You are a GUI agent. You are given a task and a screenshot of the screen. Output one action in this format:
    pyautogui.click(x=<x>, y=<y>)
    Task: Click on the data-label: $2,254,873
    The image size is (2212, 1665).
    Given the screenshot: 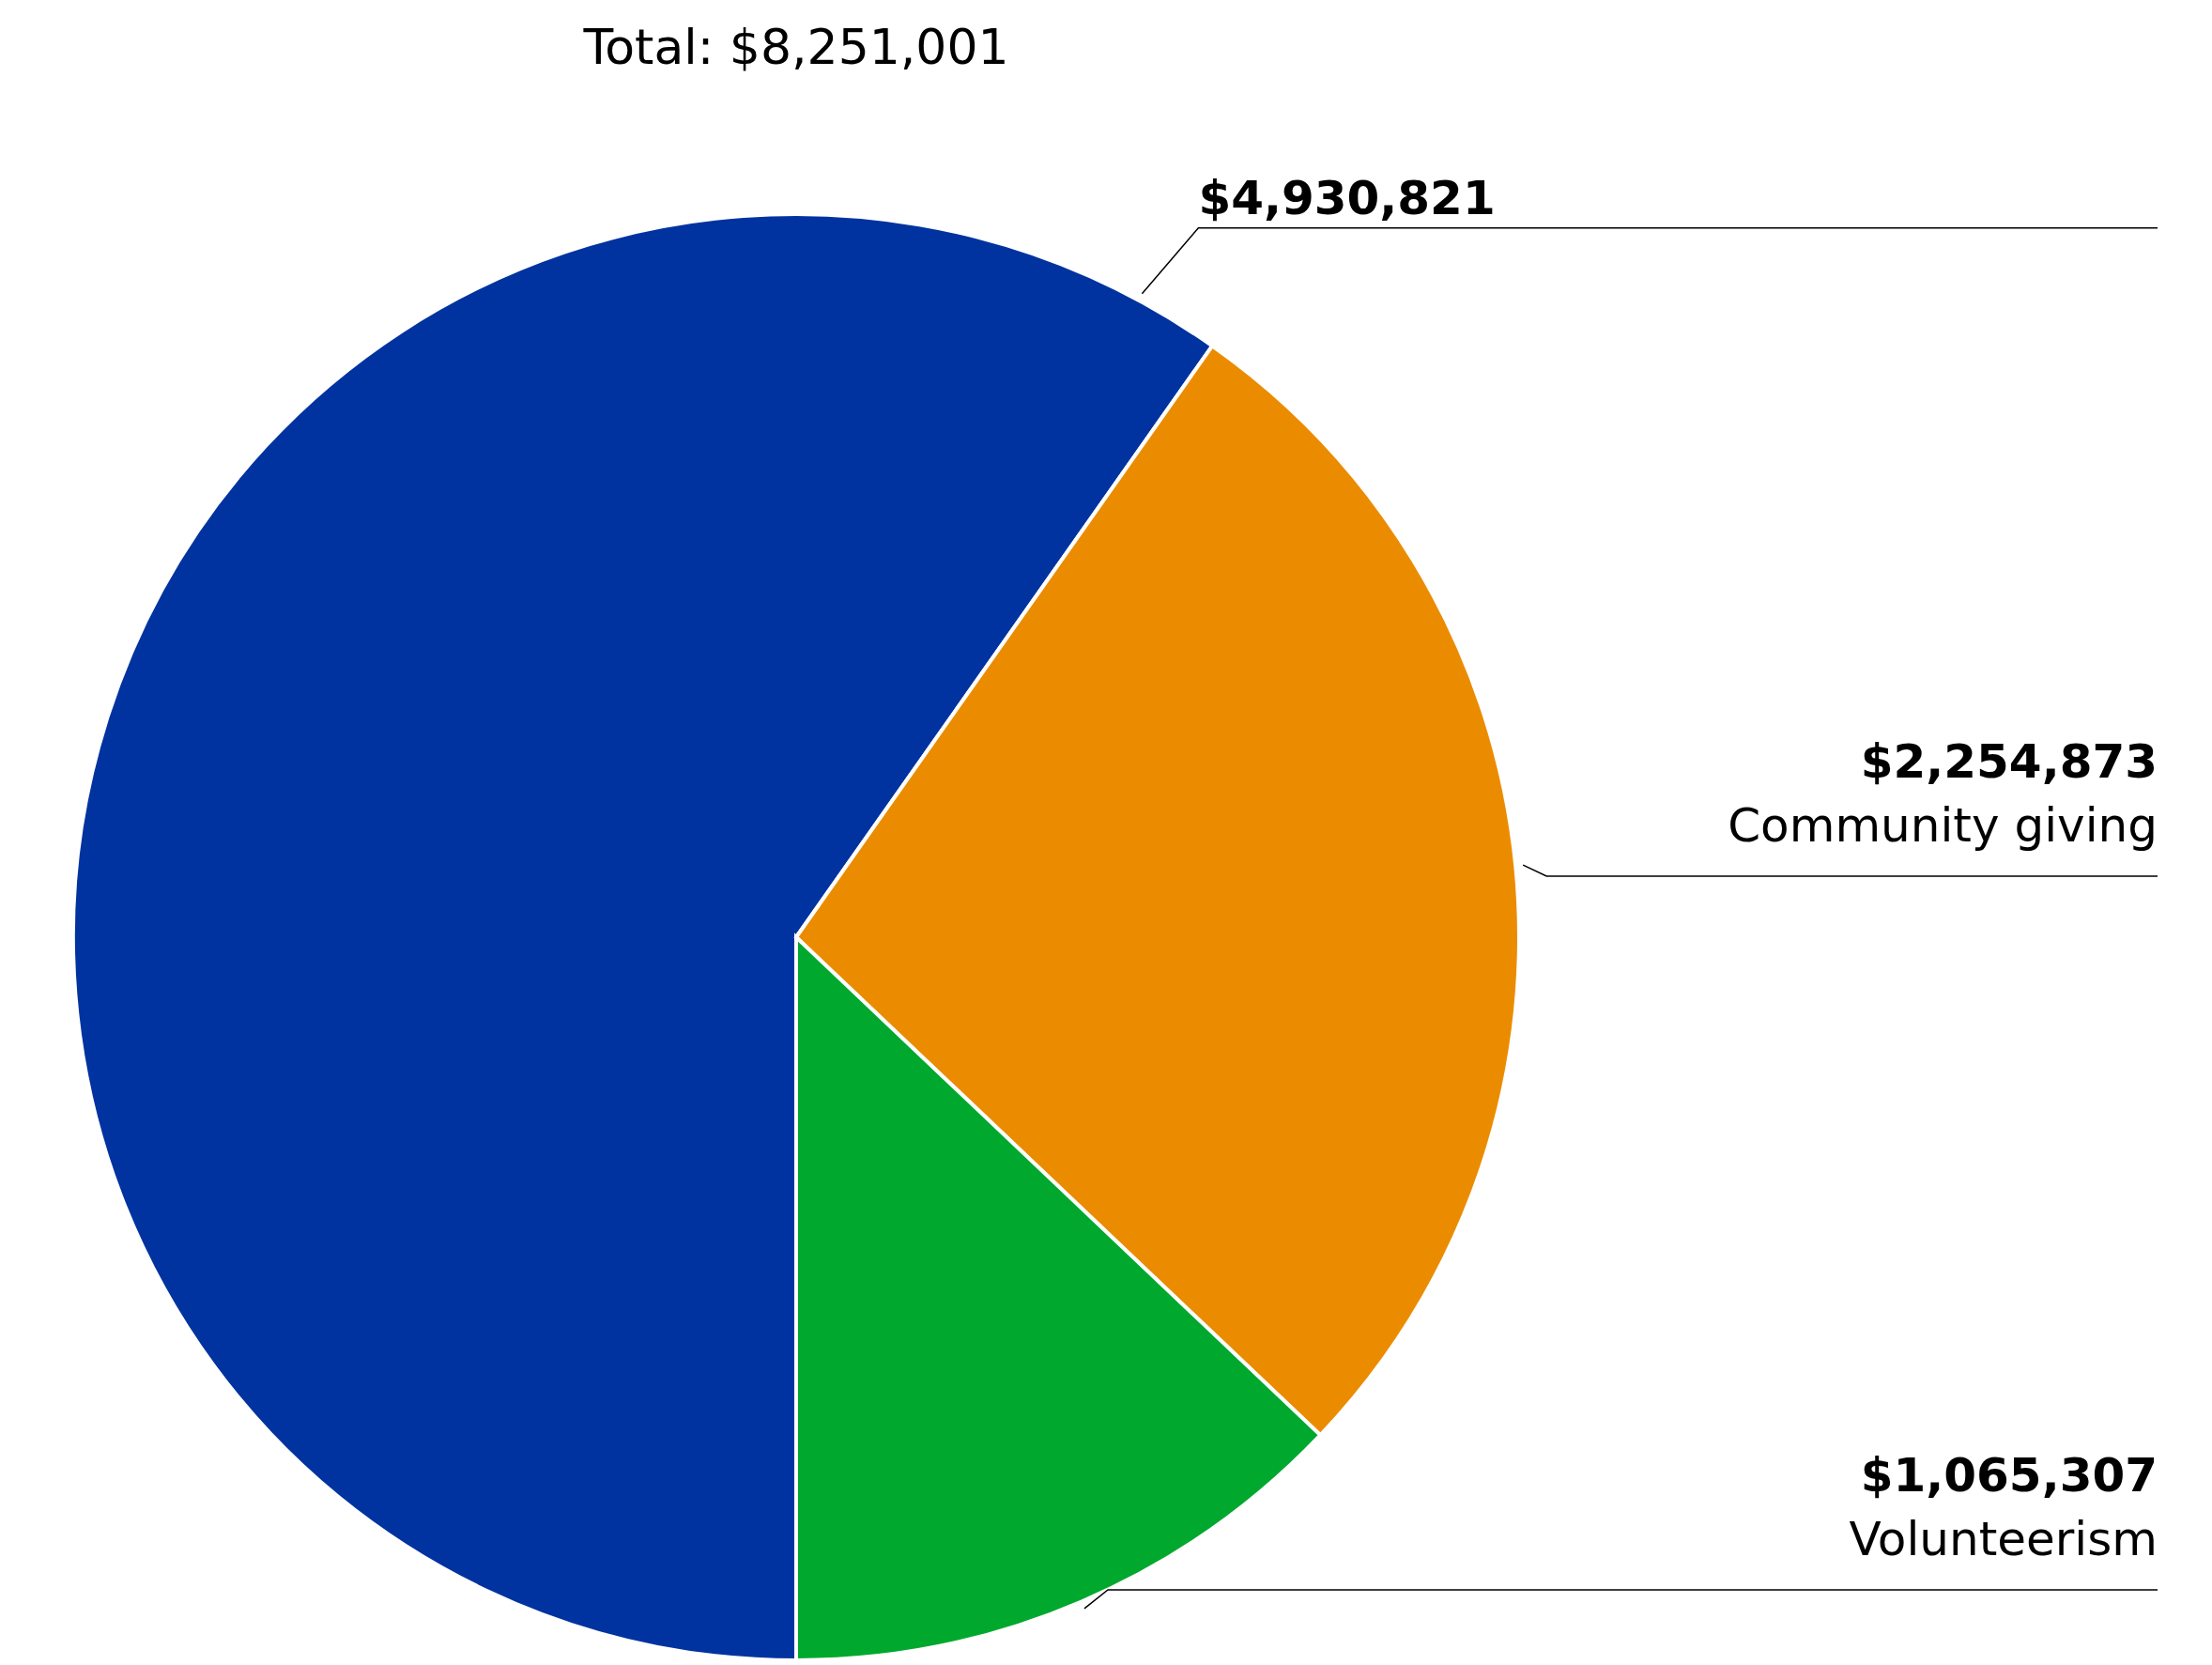 What is the action you would take?
    pyautogui.click(x=2009, y=762)
    